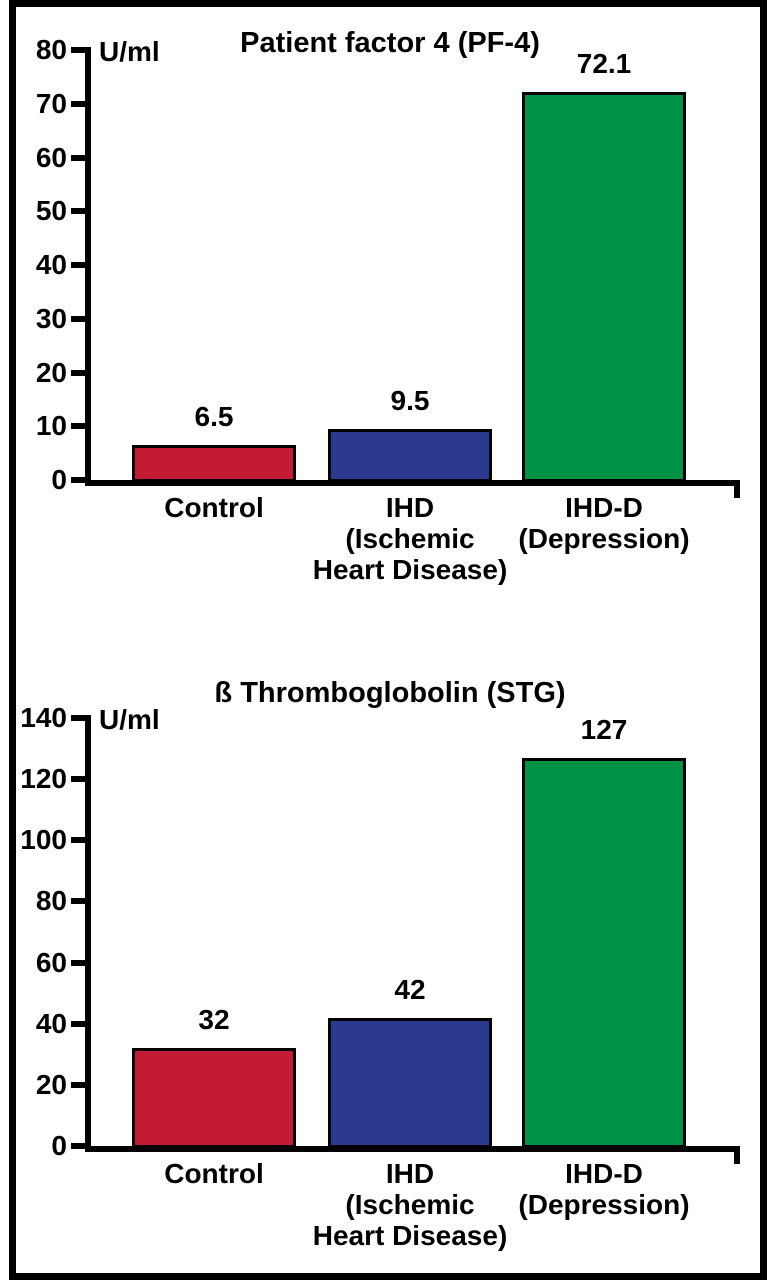 The width and height of the screenshot is (767, 1280). I want to click on y-tick-label: 100, so click(43, 839).